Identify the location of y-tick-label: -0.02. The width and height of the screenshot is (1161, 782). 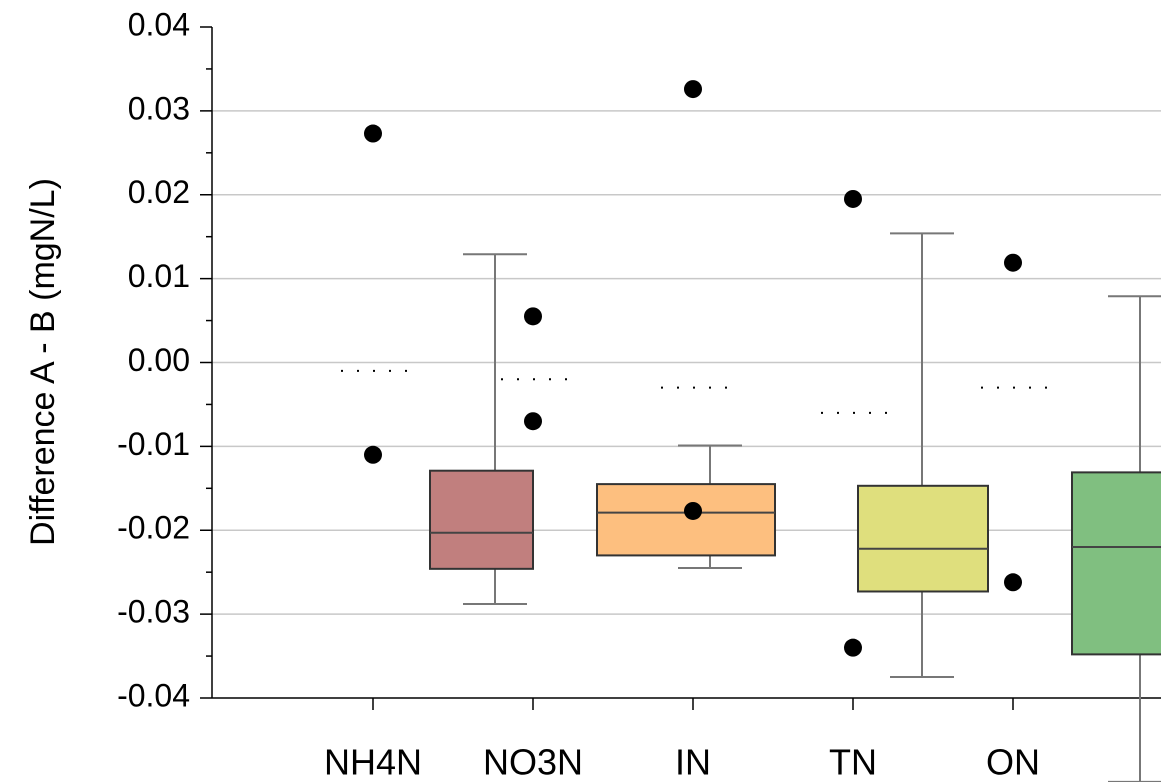
(153, 528).